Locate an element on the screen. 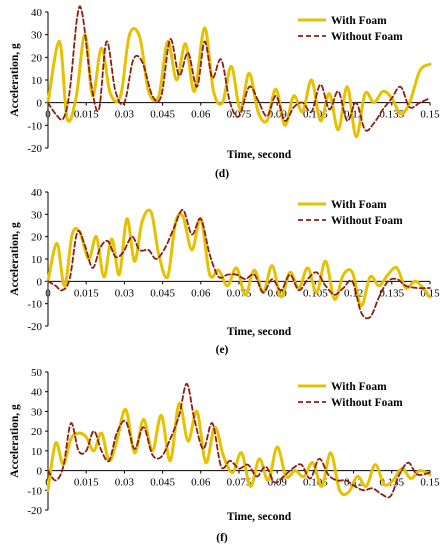 The image size is (445, 550). panel-label: (e) is located at coordinates (222, 350).